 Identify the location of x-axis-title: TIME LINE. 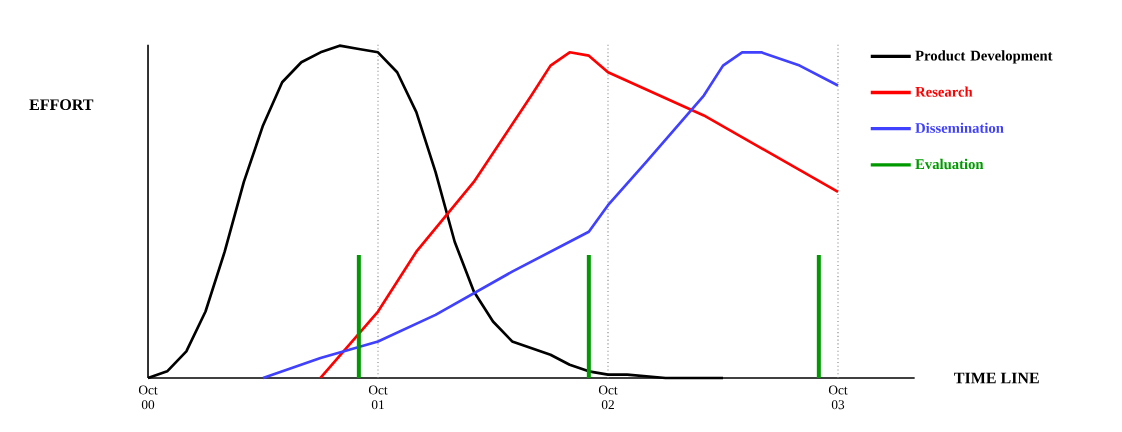
(996, 378).